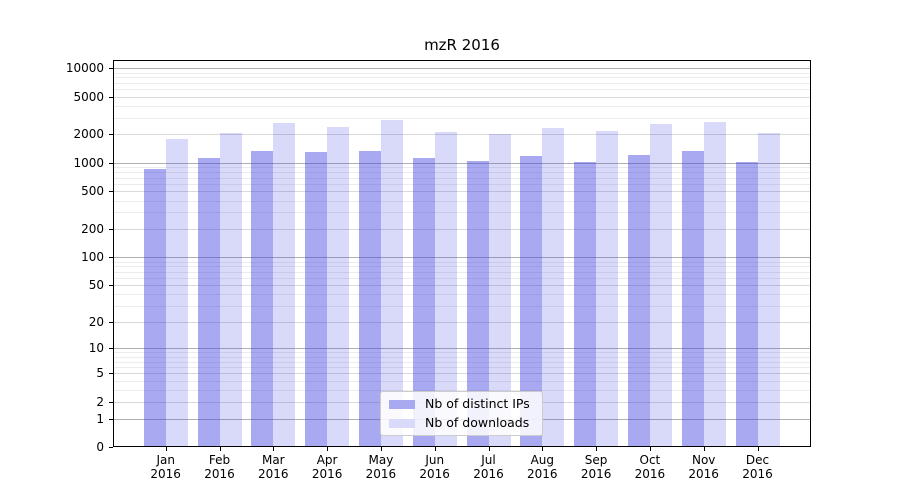 Image resolution: width=900 pixels, height=500 pixels. What do you see at coordinates (477, 403) in the screenshot?
I see `legend-label-distinct-ips: Nb of distinct IPs` at bounding box center [477, 403].